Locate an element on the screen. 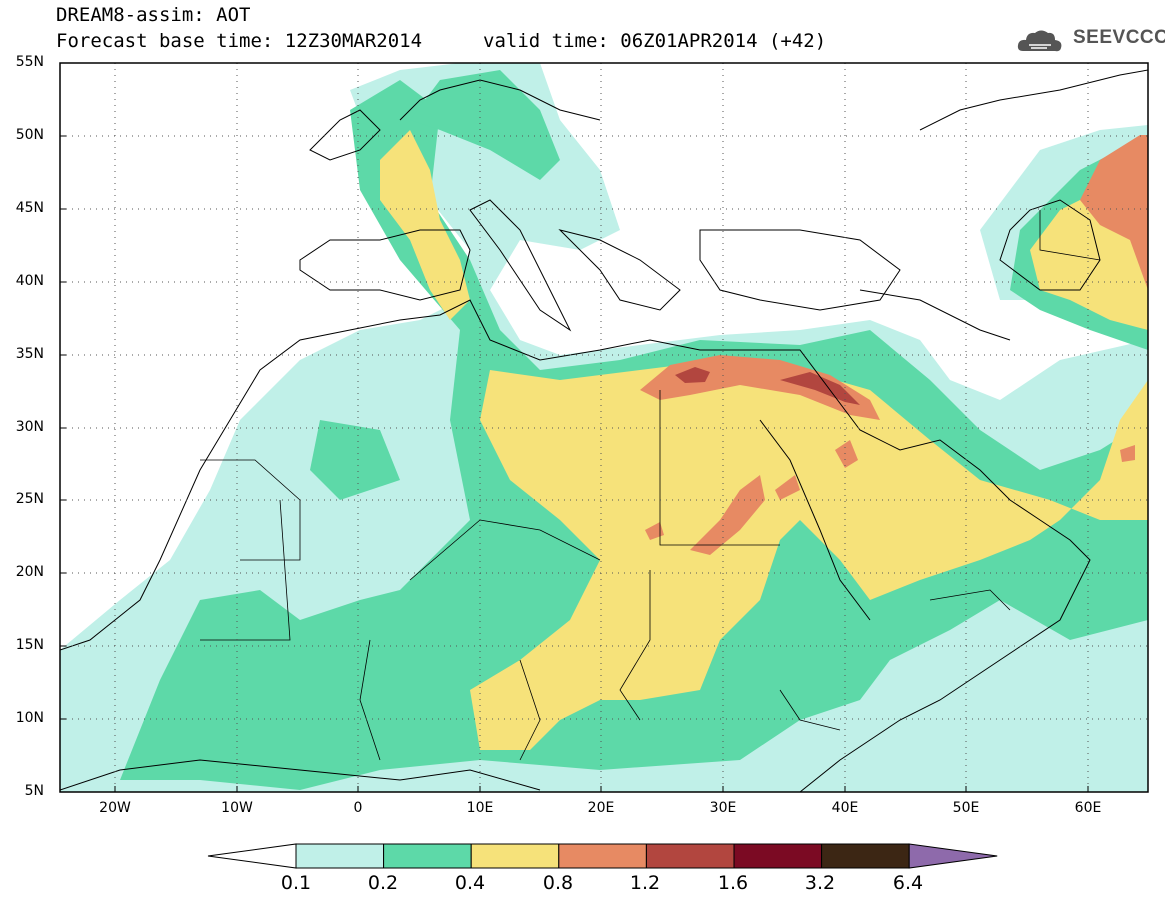 Image resolution: width=1165 pixels, height=905 pixels. lon-tick-label: 50E is located at coordinates (966, 808).